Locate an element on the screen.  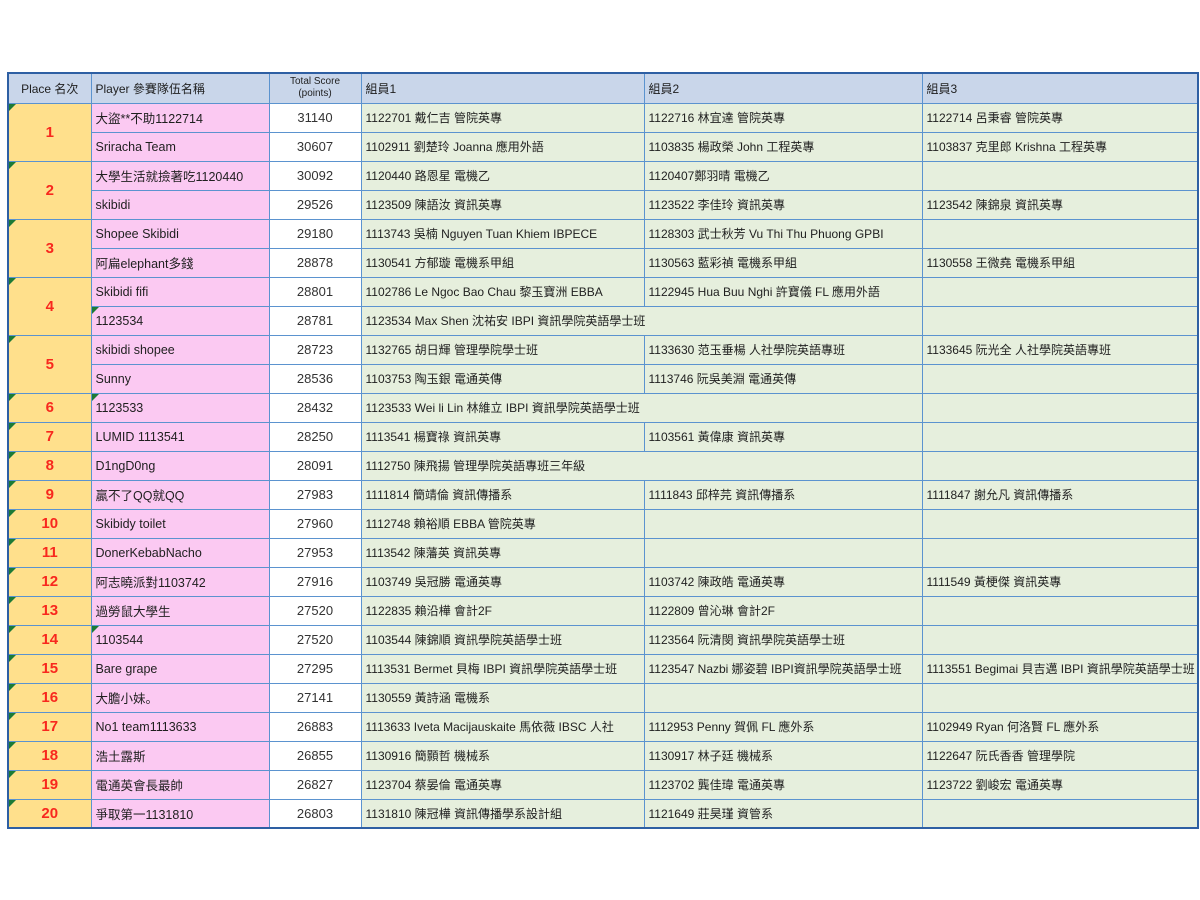
place-cell: 15 is located at coordinates (49, 668).